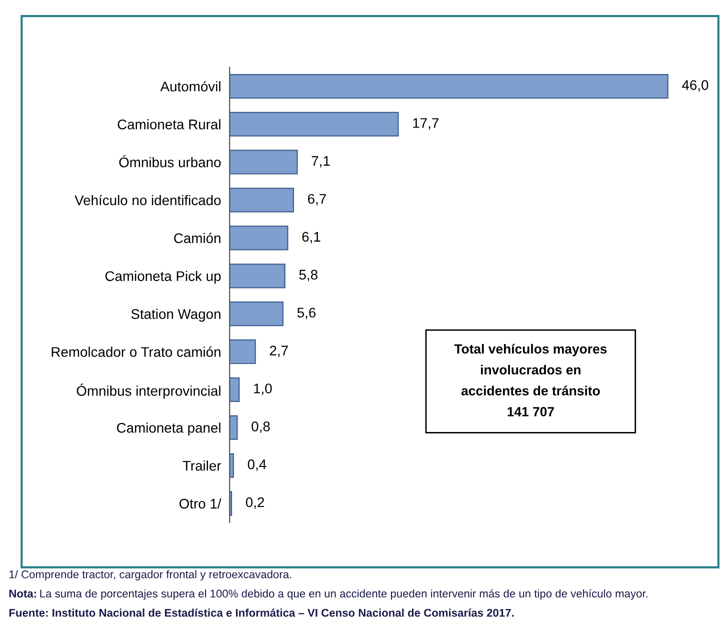 This screenshot has width=722, height=641. Describe the element at coordinates (190, 86) in the screenshot. I see `y-tick-label: Automóvil` at that location.